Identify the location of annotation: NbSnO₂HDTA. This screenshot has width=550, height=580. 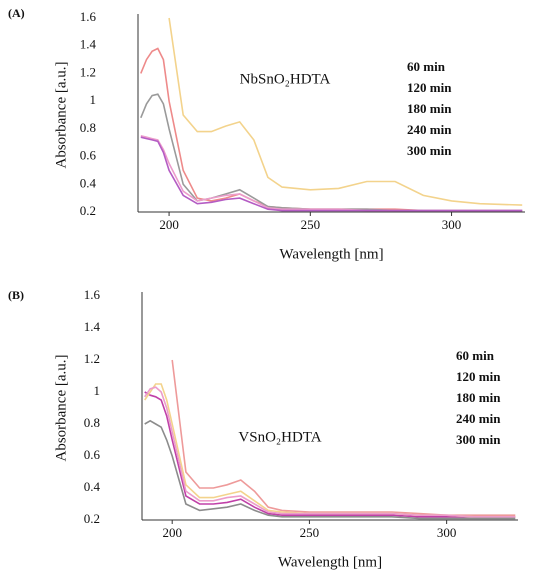
(285, 79).